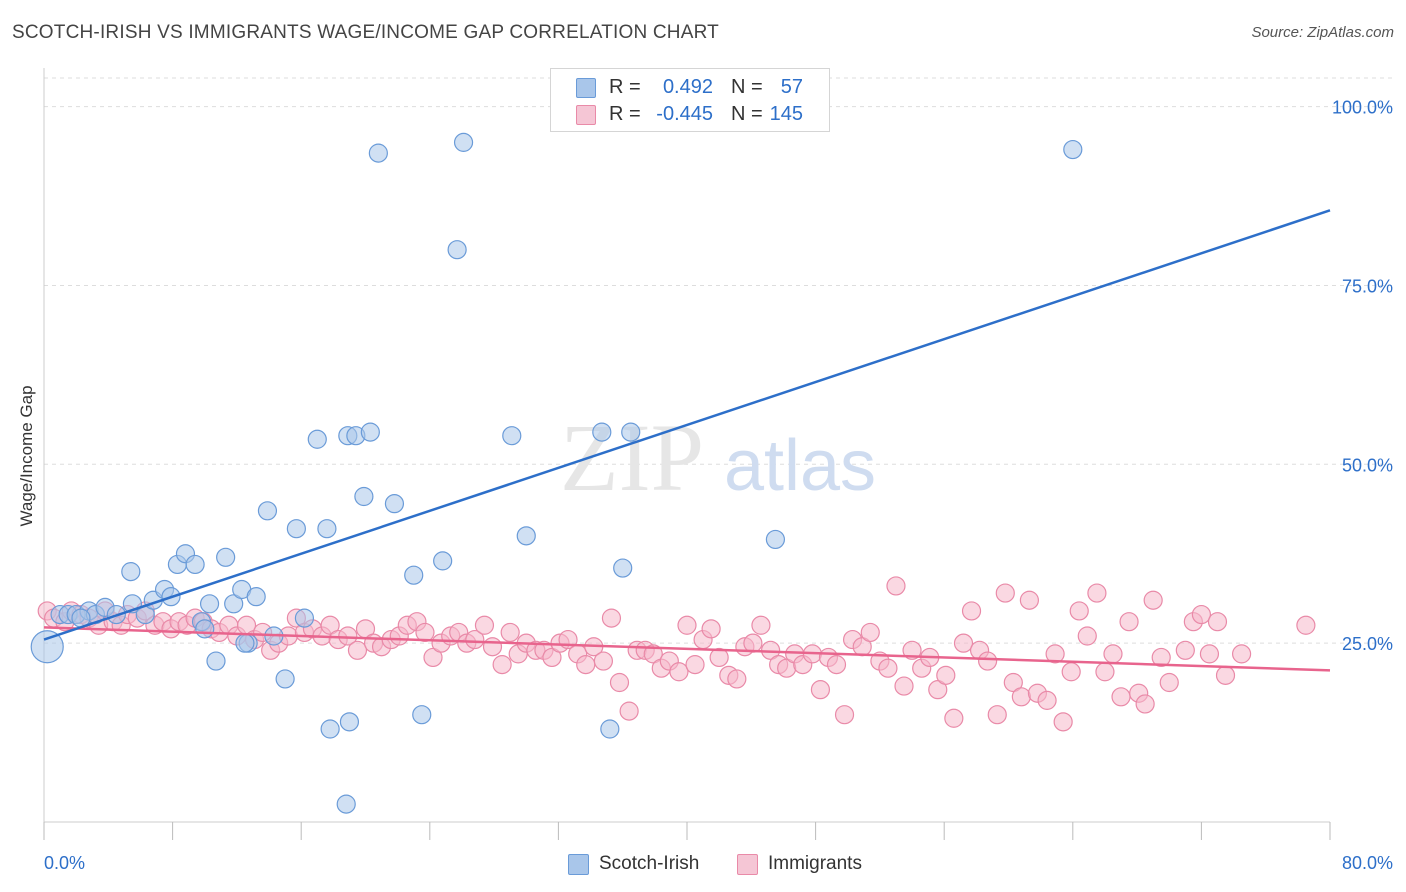 The height and width of the screenshot is (892, 1406). I want to click on x-tick-label: 80.0%, so click(1367, 863).